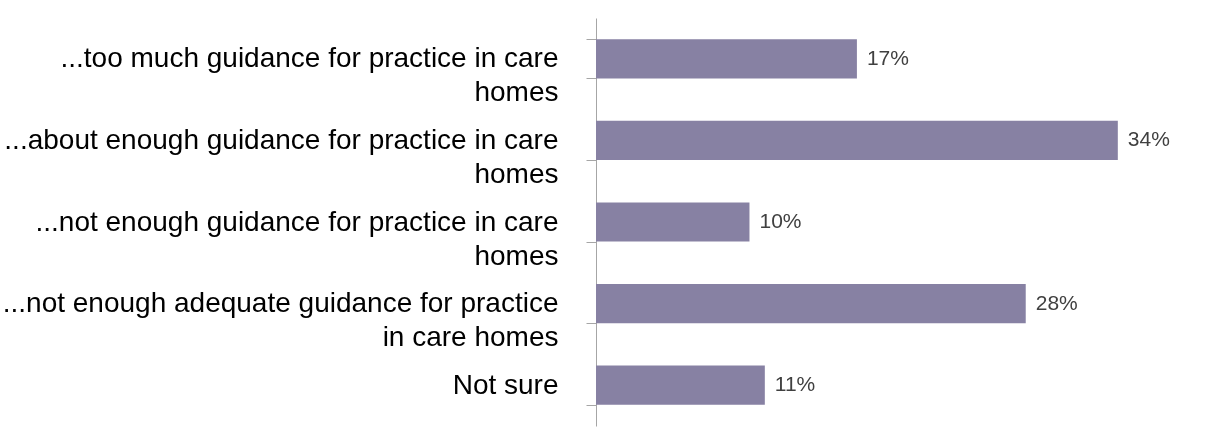  What do you see at coordinates (1148, 139) in the screenshot?
I see `data-label: 34%` at bounding box center [1148, 139].